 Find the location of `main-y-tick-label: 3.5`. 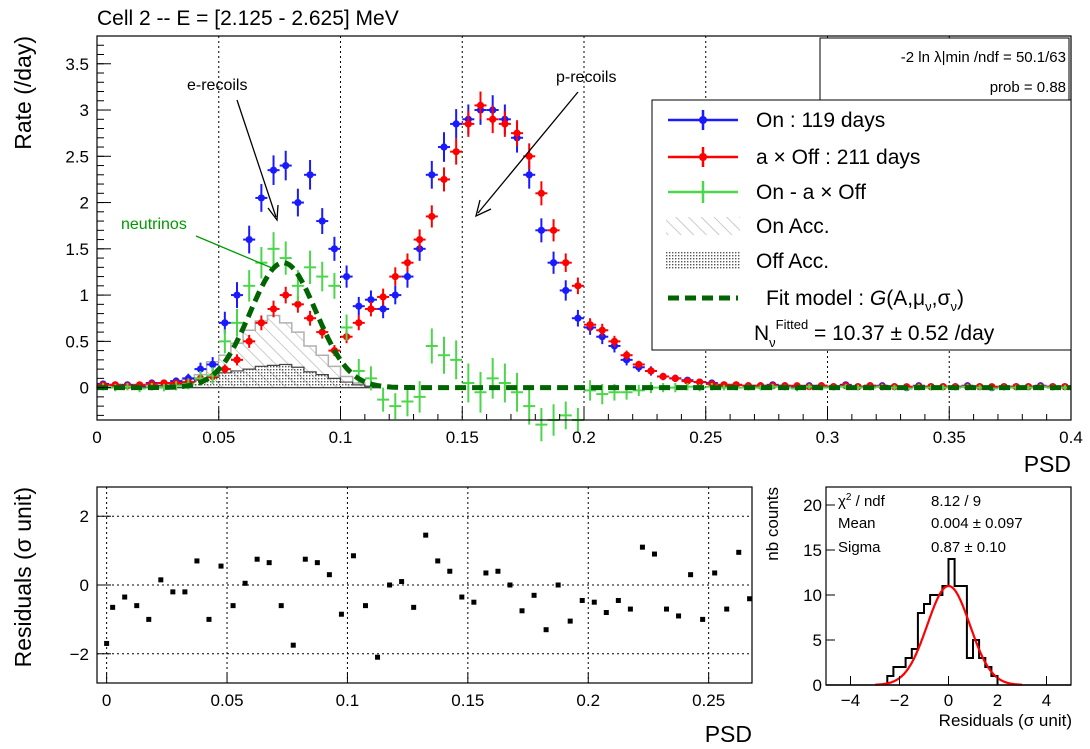

main-y-tick-label: 3.5 is located at coordinates (77, 64).